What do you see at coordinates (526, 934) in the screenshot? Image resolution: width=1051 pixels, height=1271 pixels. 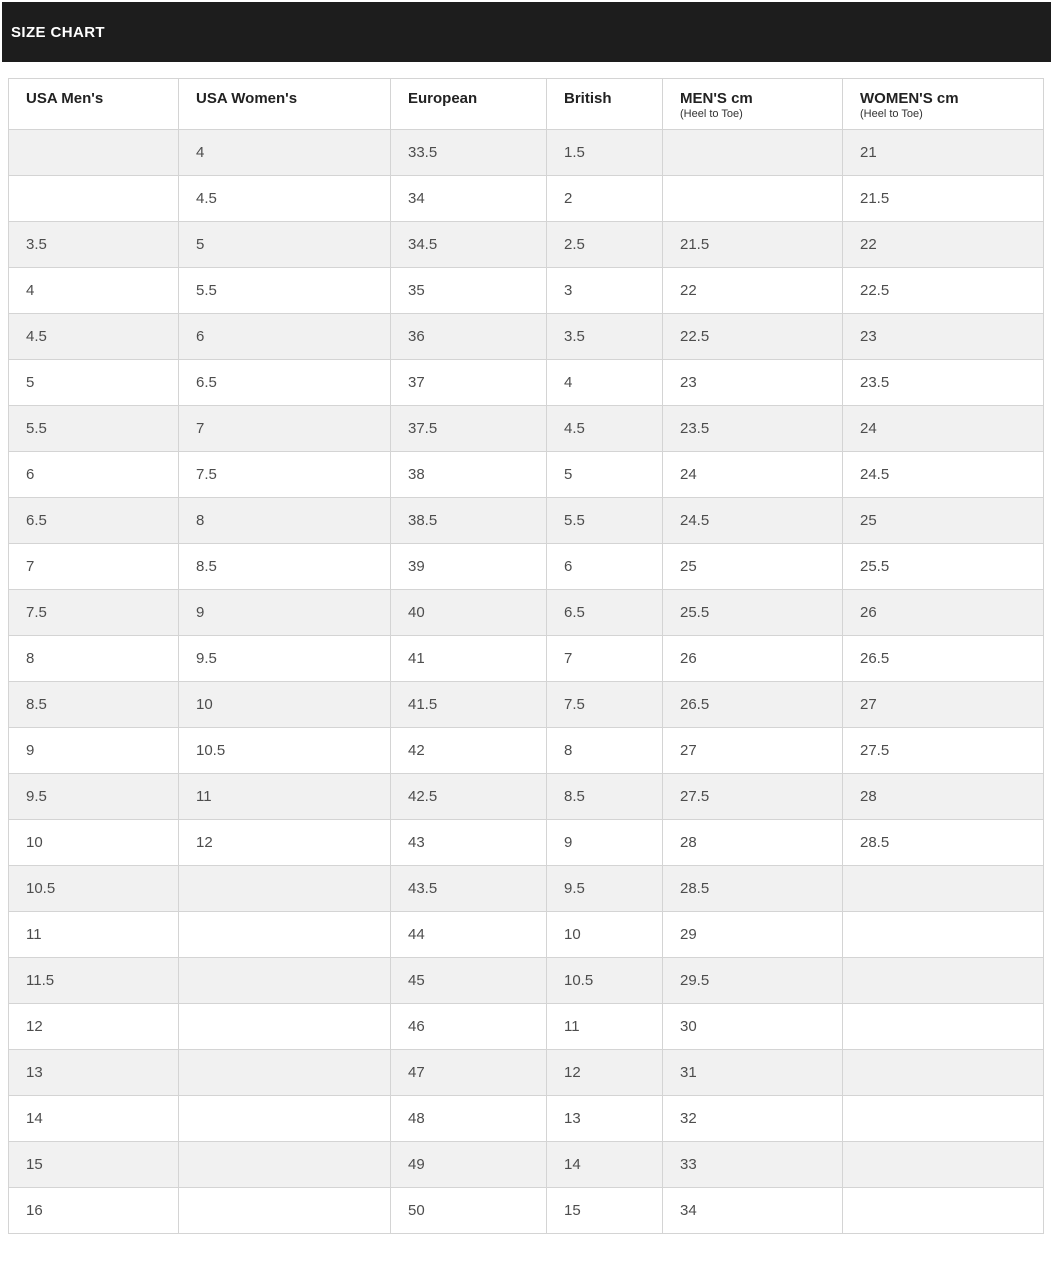 I see `table-row: 11 44 10 29` at bounding box center [526, 934].